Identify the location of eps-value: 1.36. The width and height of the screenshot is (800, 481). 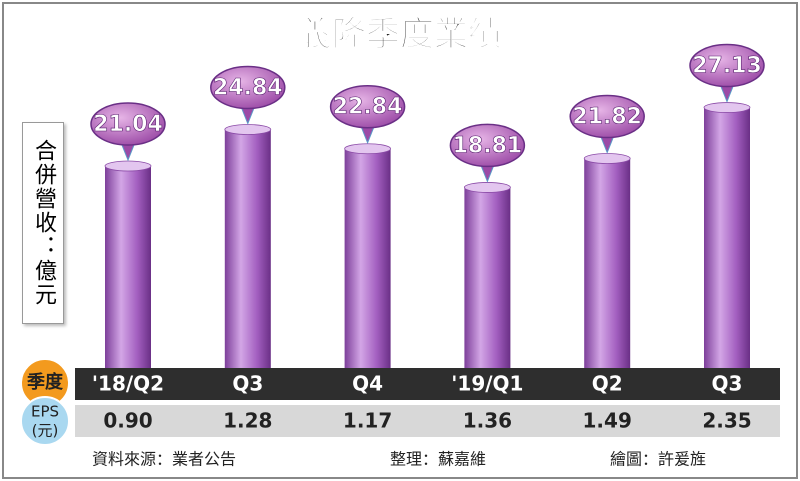
(487, 421).